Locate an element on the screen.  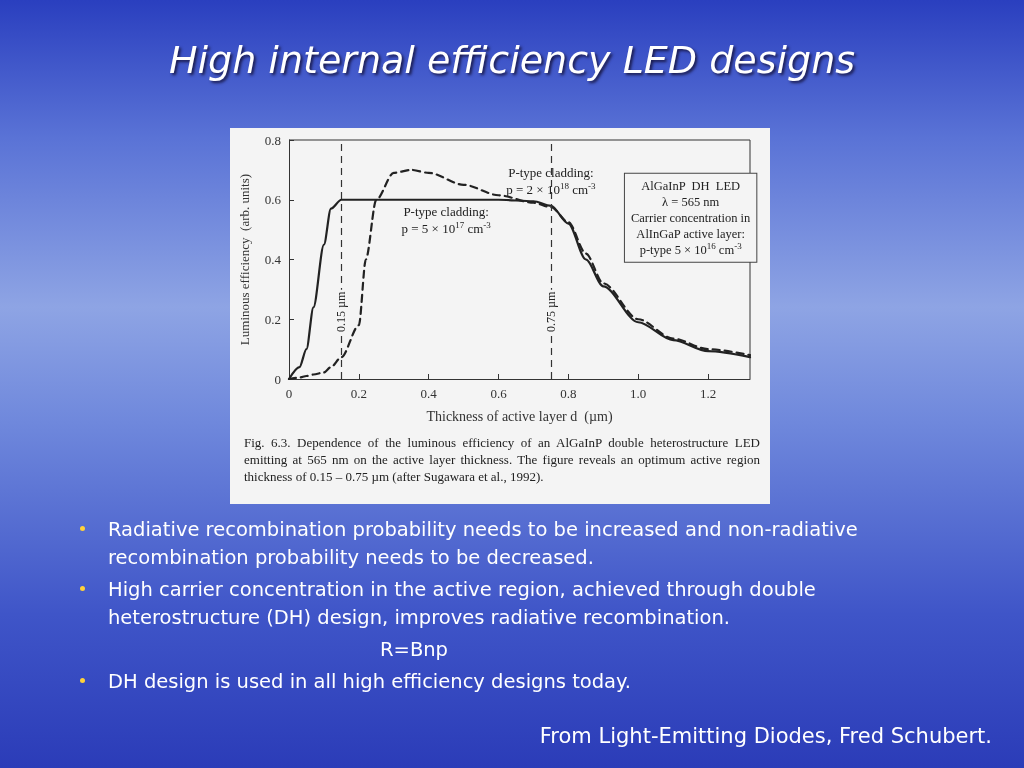
x-tick-label: 0 is located at coordinates (289, 393).